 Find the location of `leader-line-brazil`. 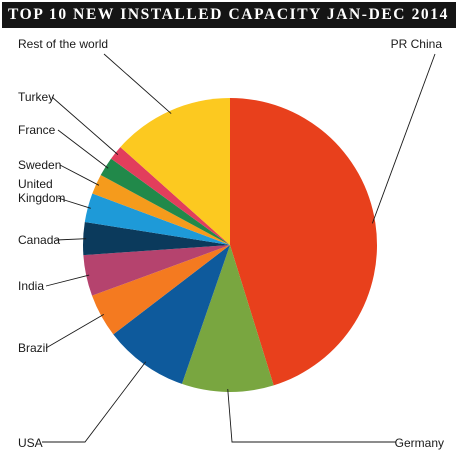

leader-line-brazil is located at coordinates (75, 331).